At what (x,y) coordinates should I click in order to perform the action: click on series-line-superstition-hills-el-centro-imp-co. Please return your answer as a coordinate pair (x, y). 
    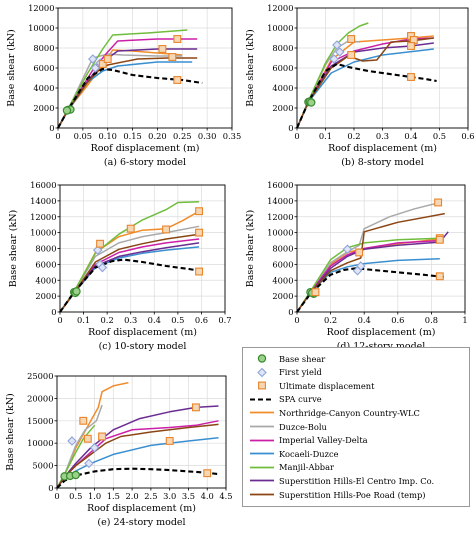
    Looking at the image, I should click on (129, 277).